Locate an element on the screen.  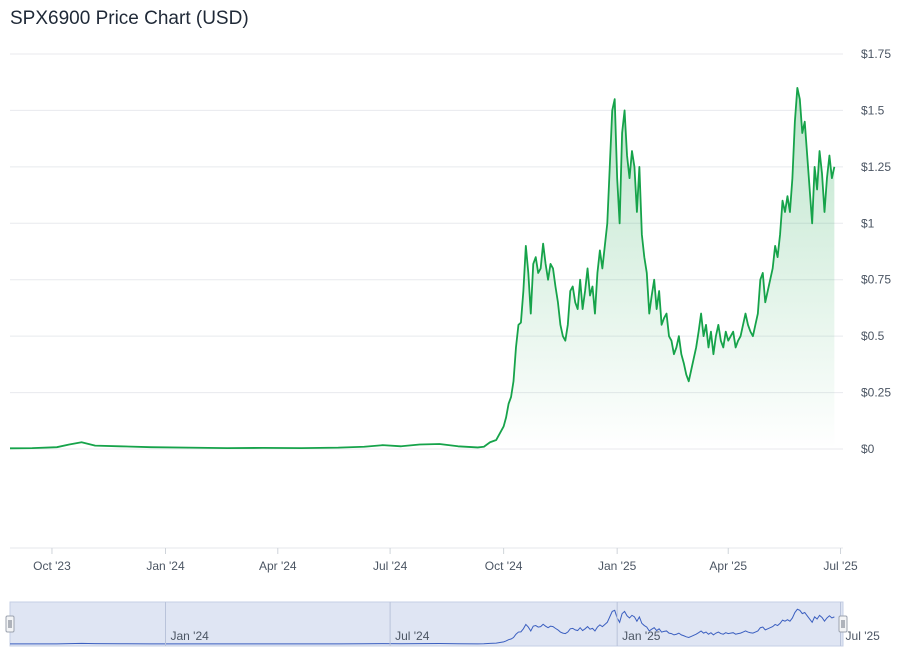
navigator-right-handle is located at coordinates (843, 624).